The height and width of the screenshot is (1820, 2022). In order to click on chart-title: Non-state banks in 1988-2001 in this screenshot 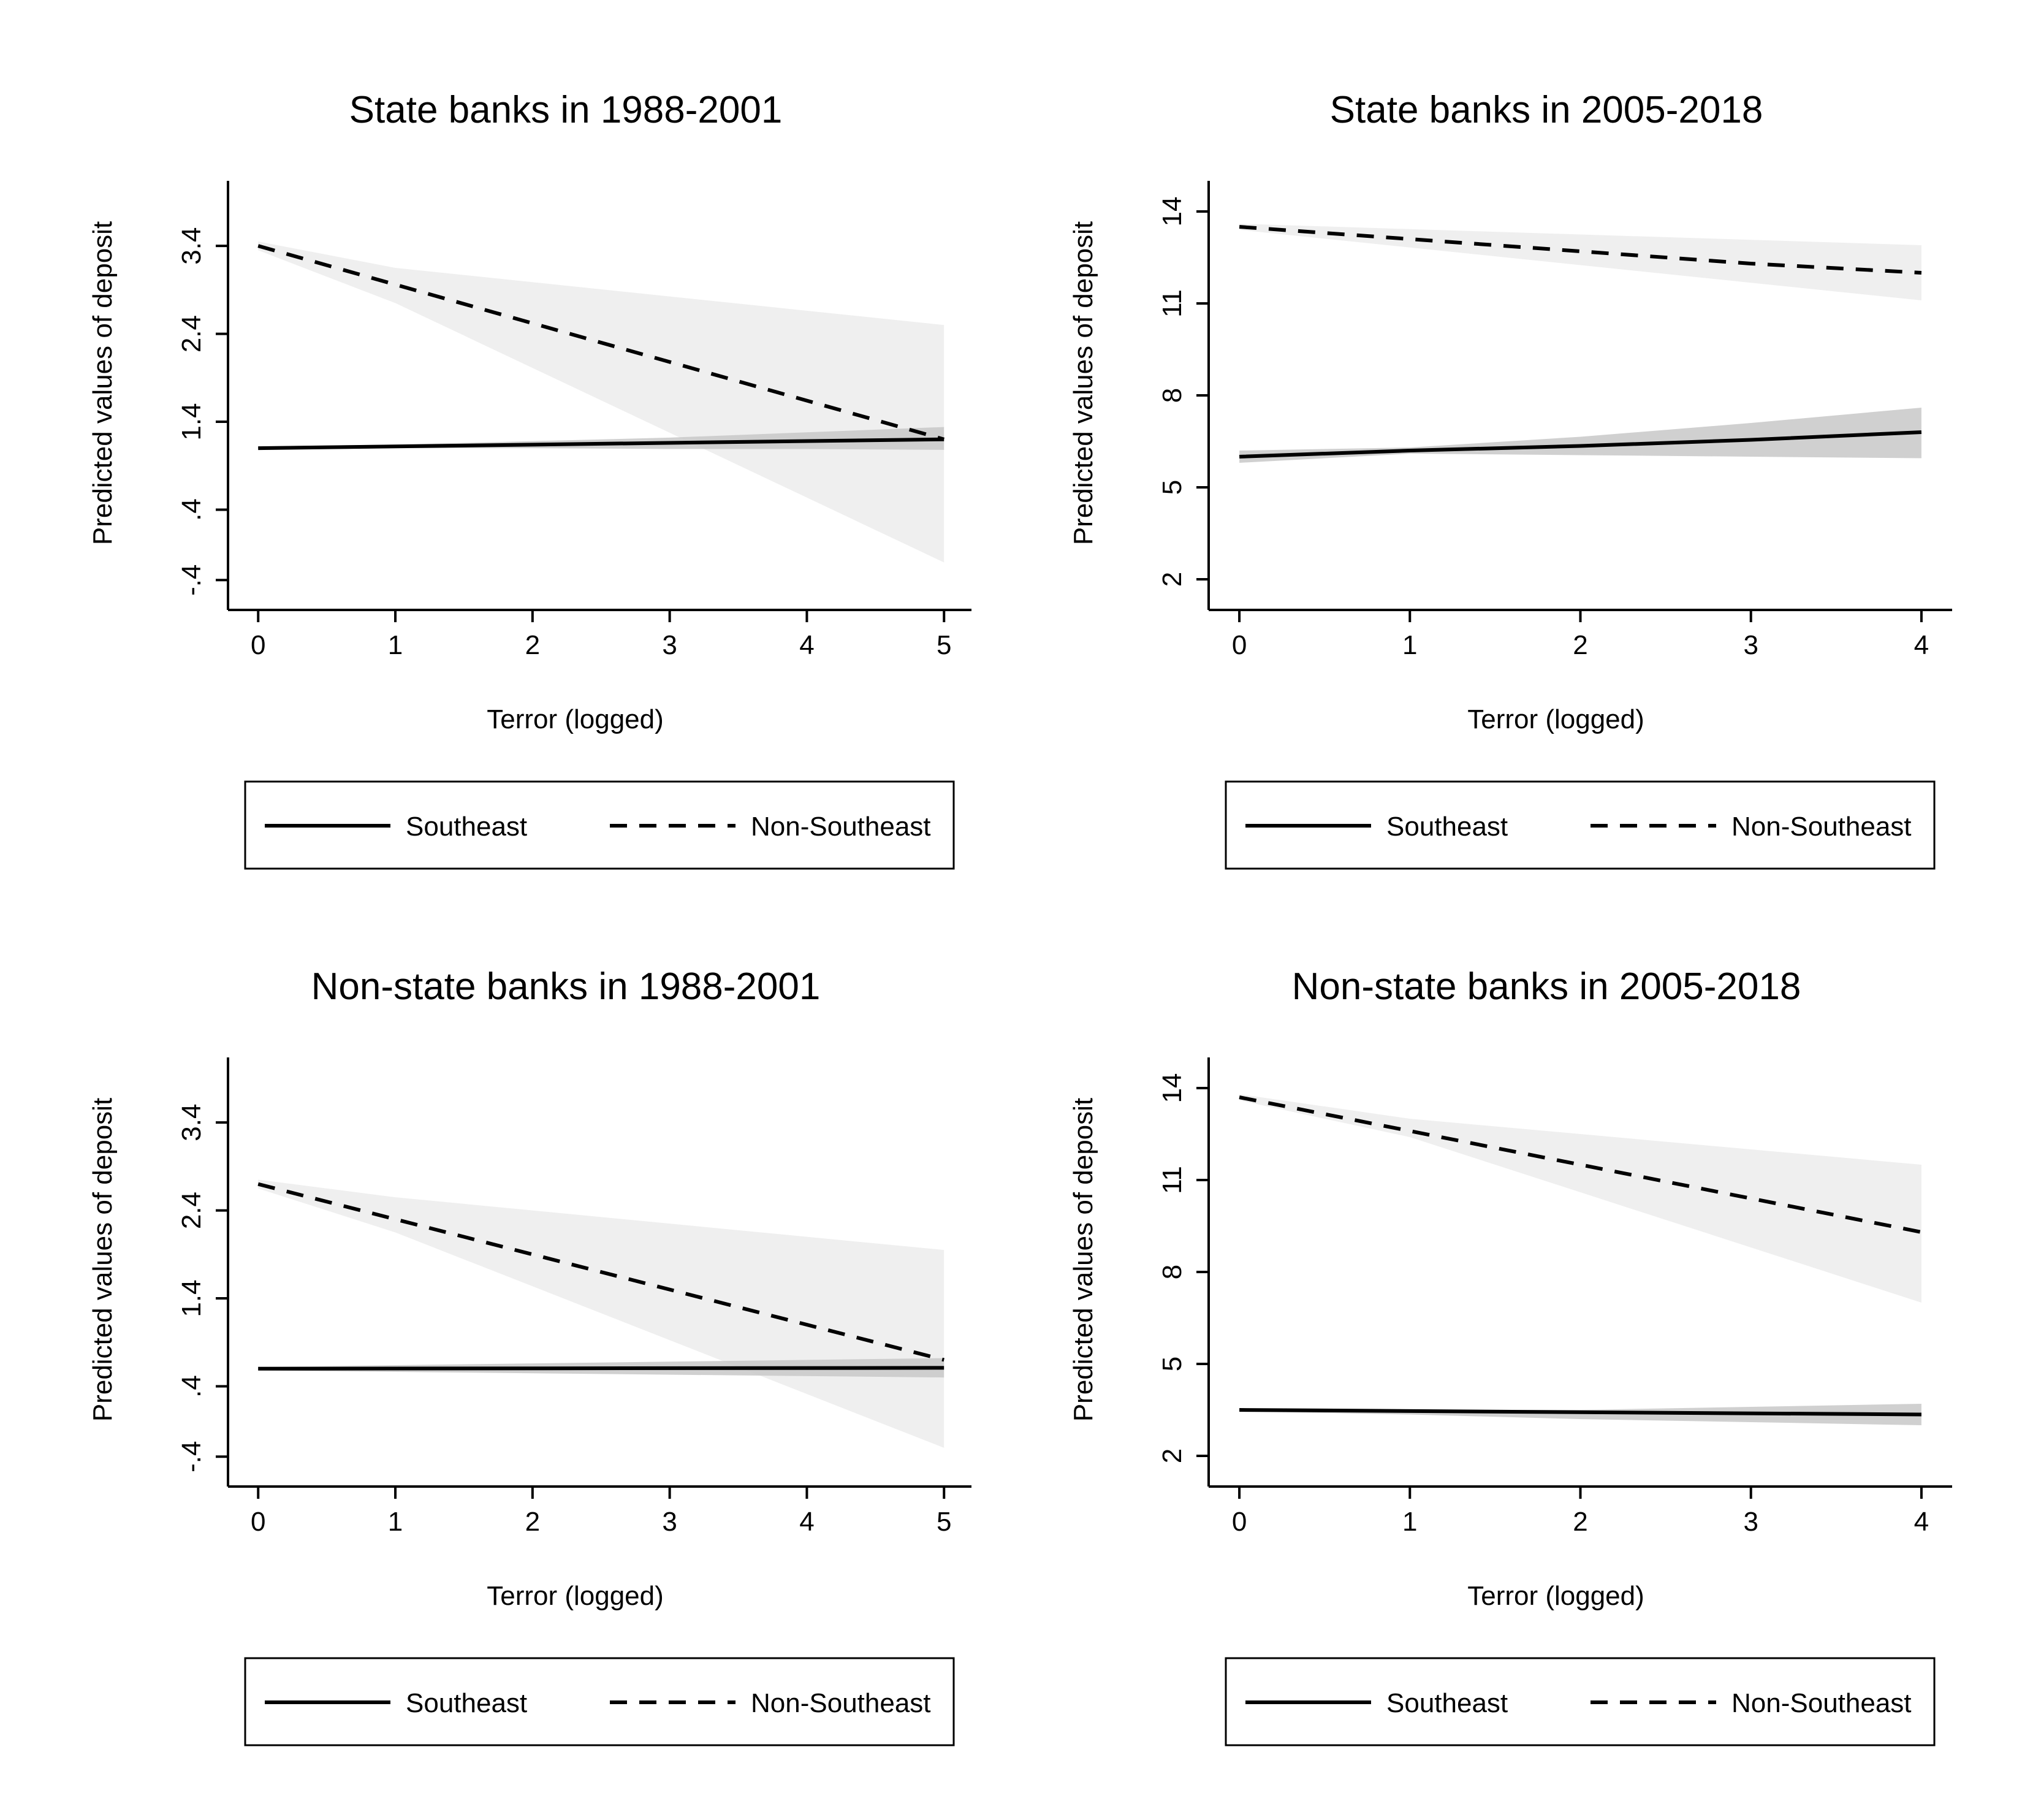, I will do `click(566, 986)`.